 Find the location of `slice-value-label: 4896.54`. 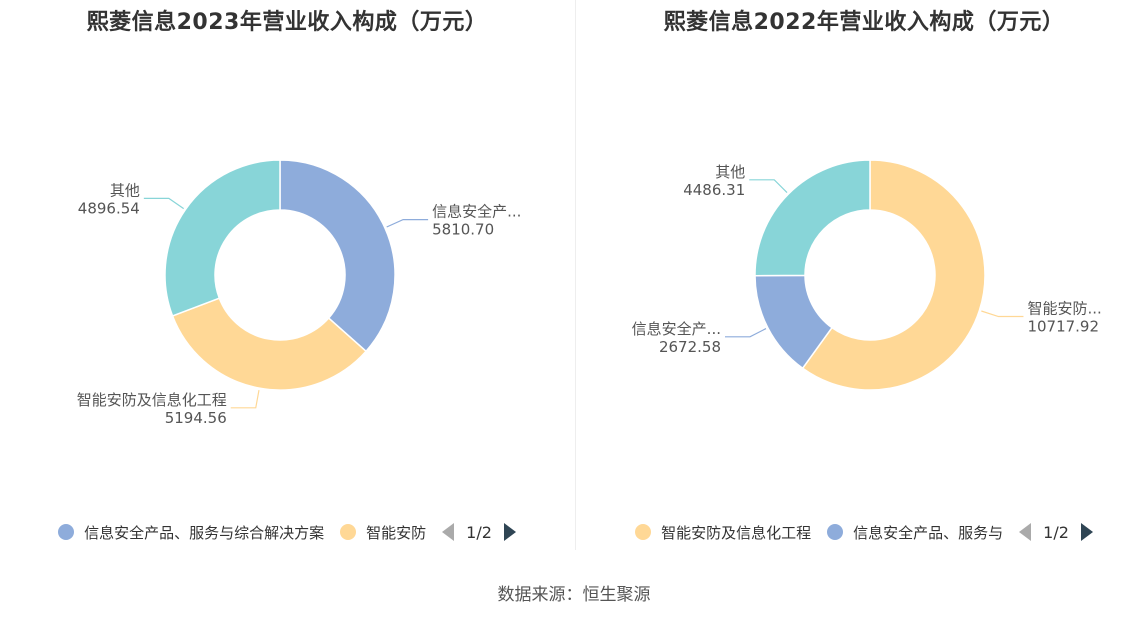

slice-value-label: 4896.54 is located at coordinates (109, 208).